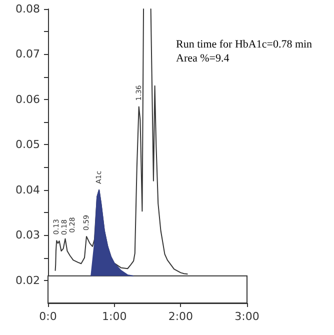 The image size is (334, 335). What do you see at coordinates (48, 316) in the screenshot?
I see `x-tick-label: 0:0` at bounding box center [48, 316].